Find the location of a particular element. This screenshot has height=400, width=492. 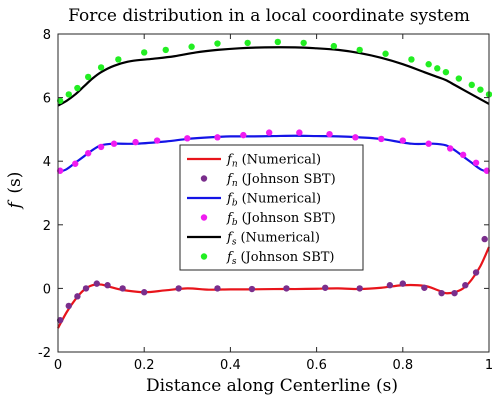

y-axis-label: f (s) is located at coordinates (15, 191).